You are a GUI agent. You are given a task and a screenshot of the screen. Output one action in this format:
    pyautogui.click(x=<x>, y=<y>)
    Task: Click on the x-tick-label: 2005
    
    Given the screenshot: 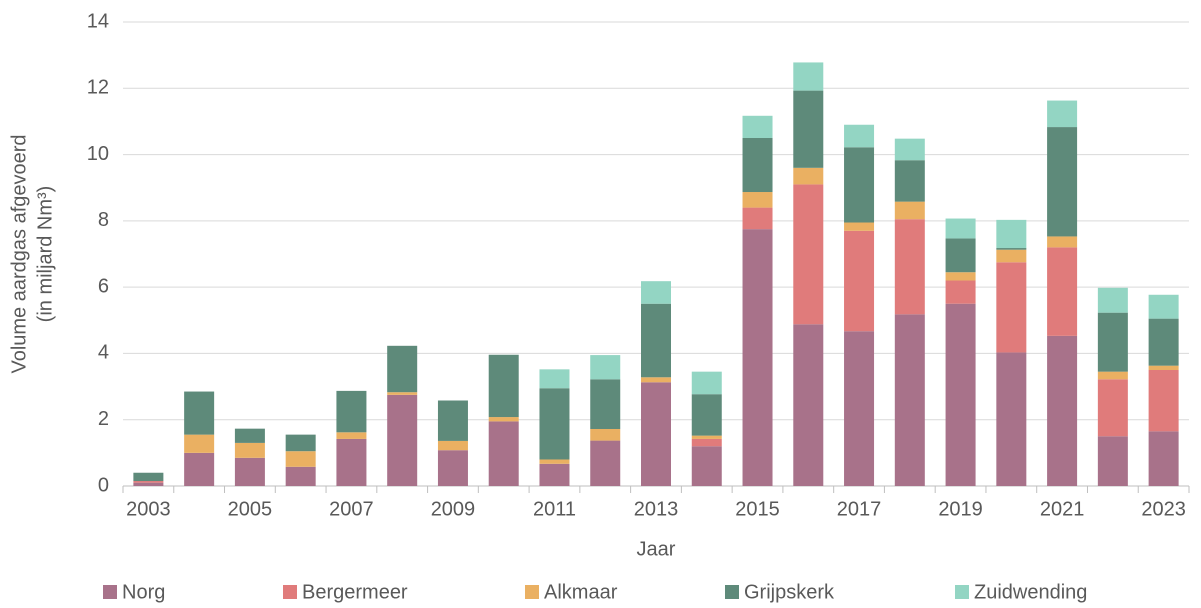 What is the action you would take?
    pyautogui.click(x=250, y=509)
    